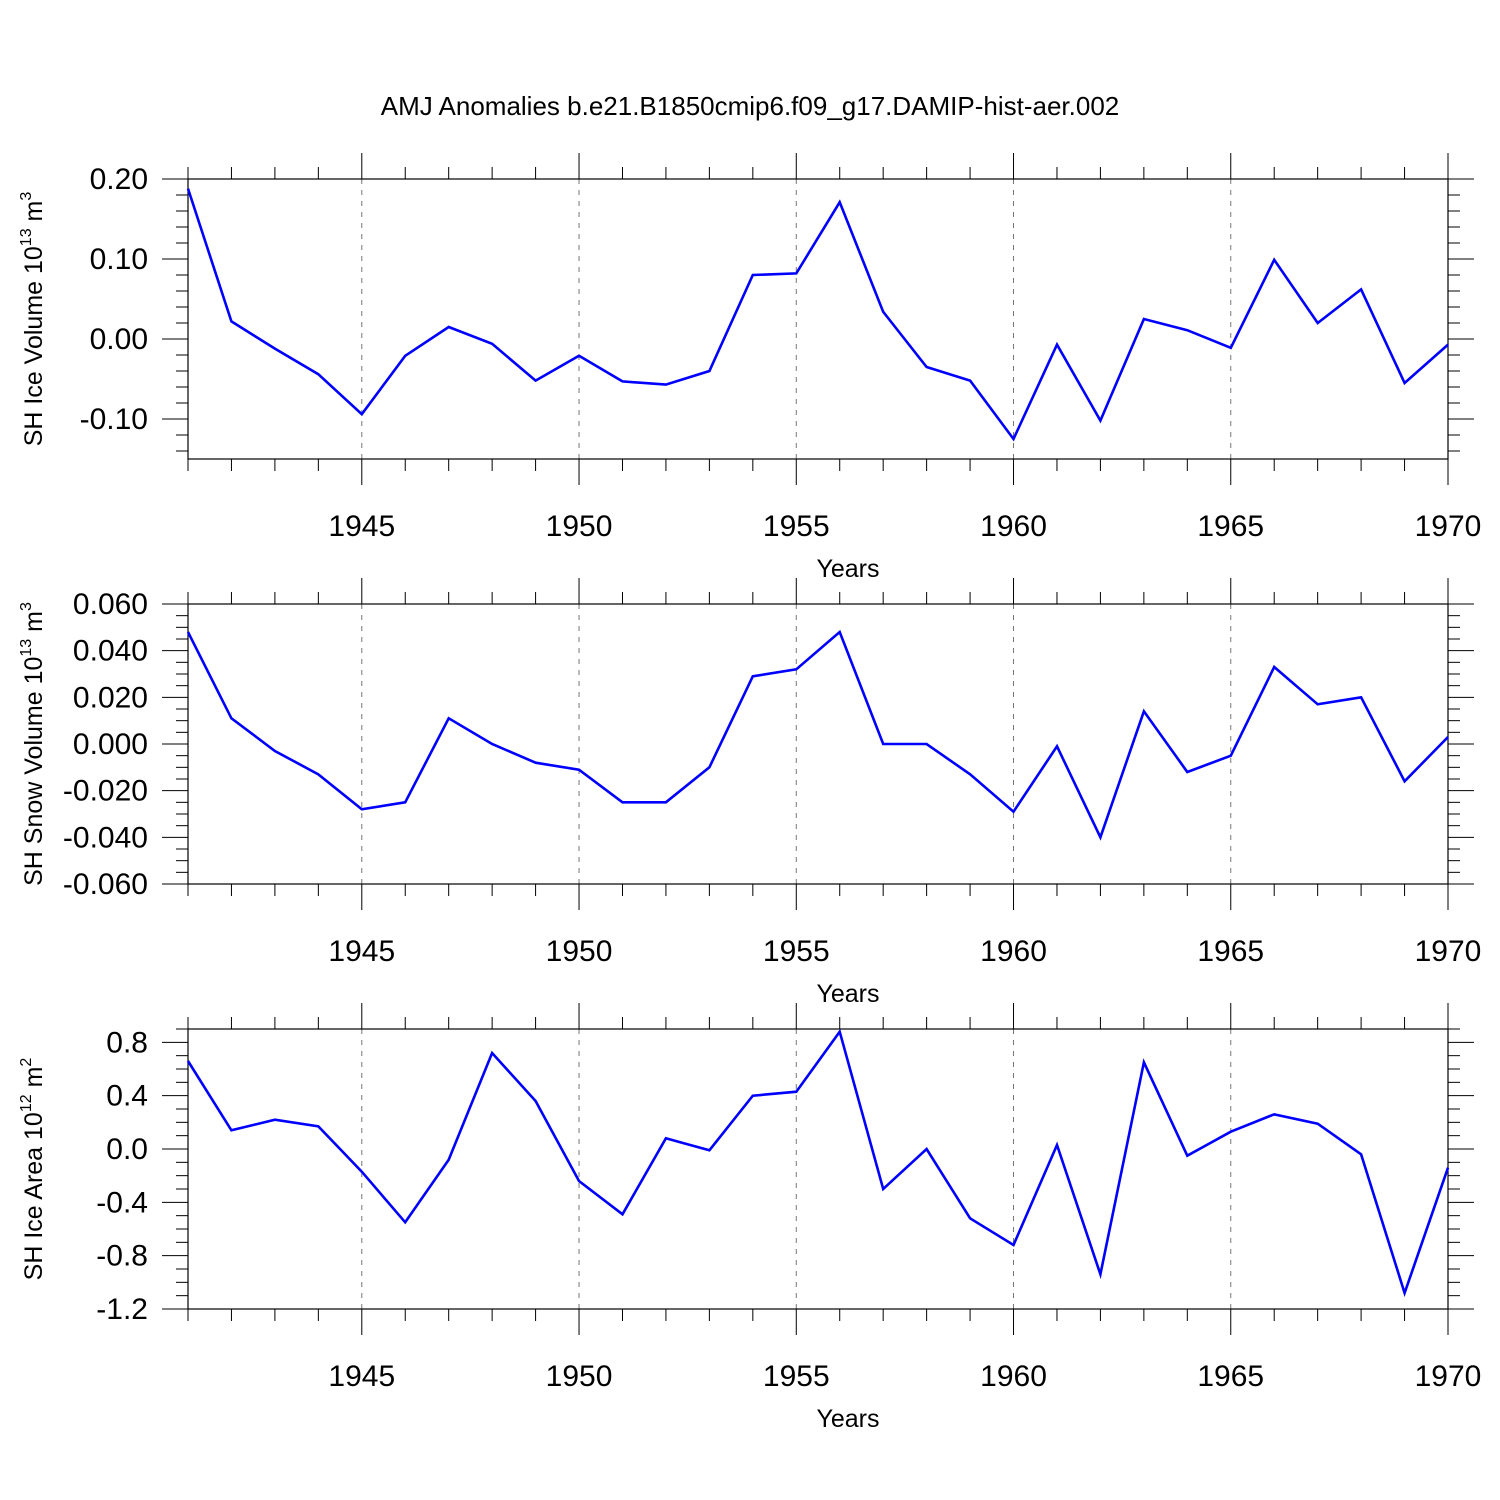 The width and height of the screenshot is (1500, 1500). Describe the element at coordinates (119, 179) in the screenshot. I see `y-tick-label: 0.20` at that location.